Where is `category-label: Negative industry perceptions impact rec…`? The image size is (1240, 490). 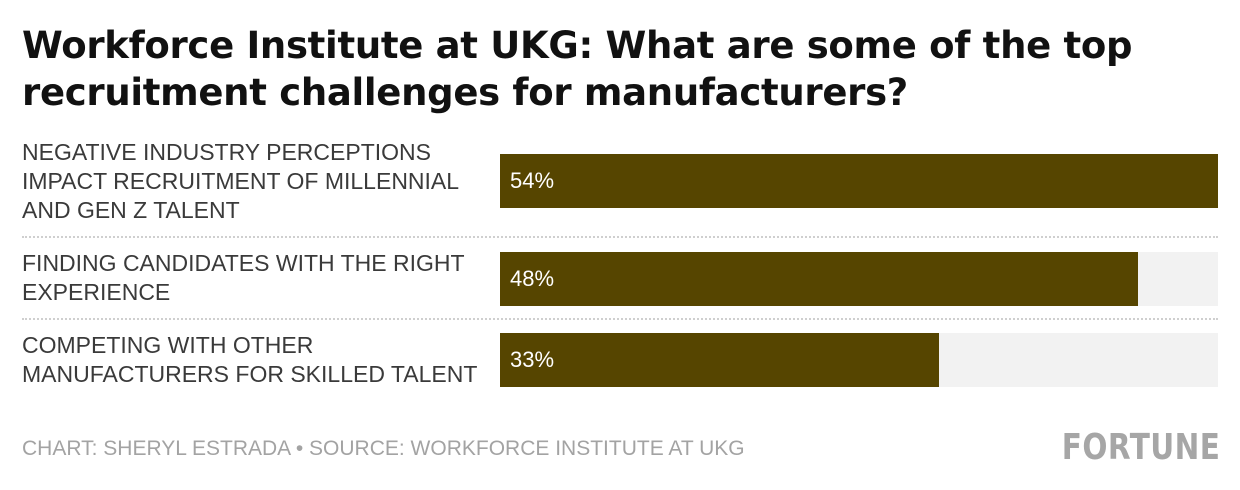 category-label: Negative industry perceptions impact rec… is located at coordinates (240, 180).